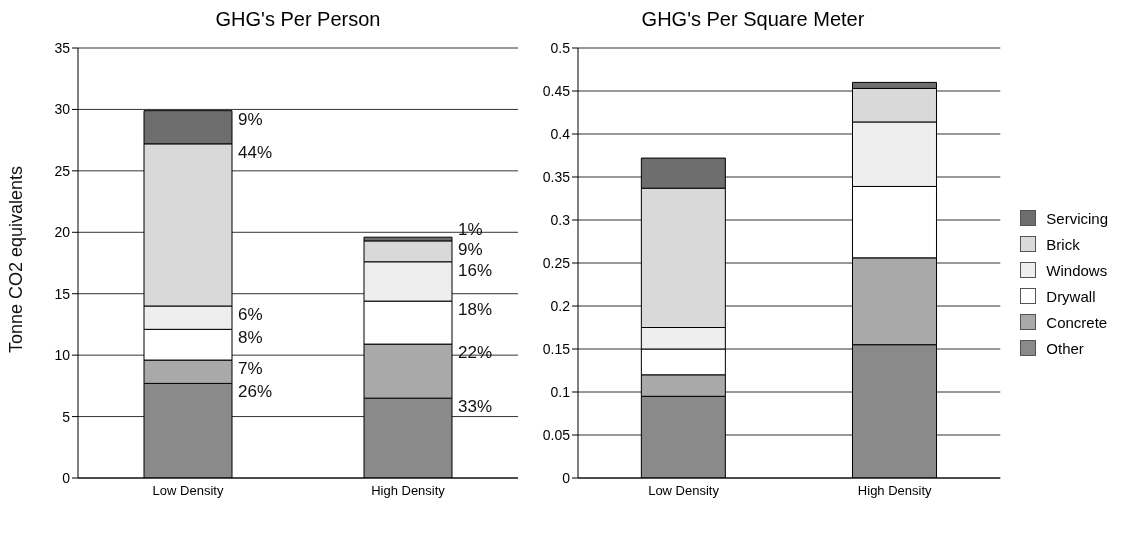  What do you see at coordinates (475, 270) in the screenshot?
I see `annotation: 16%` at bounding box center [475, 270].